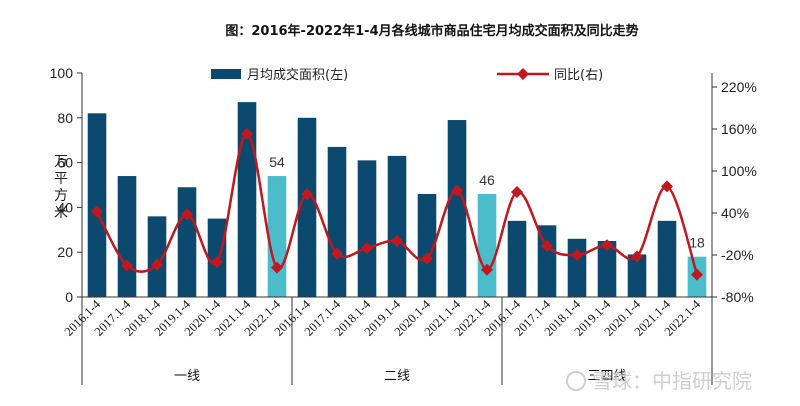  I want to click on group-label: 三四线, so click(606, 376).